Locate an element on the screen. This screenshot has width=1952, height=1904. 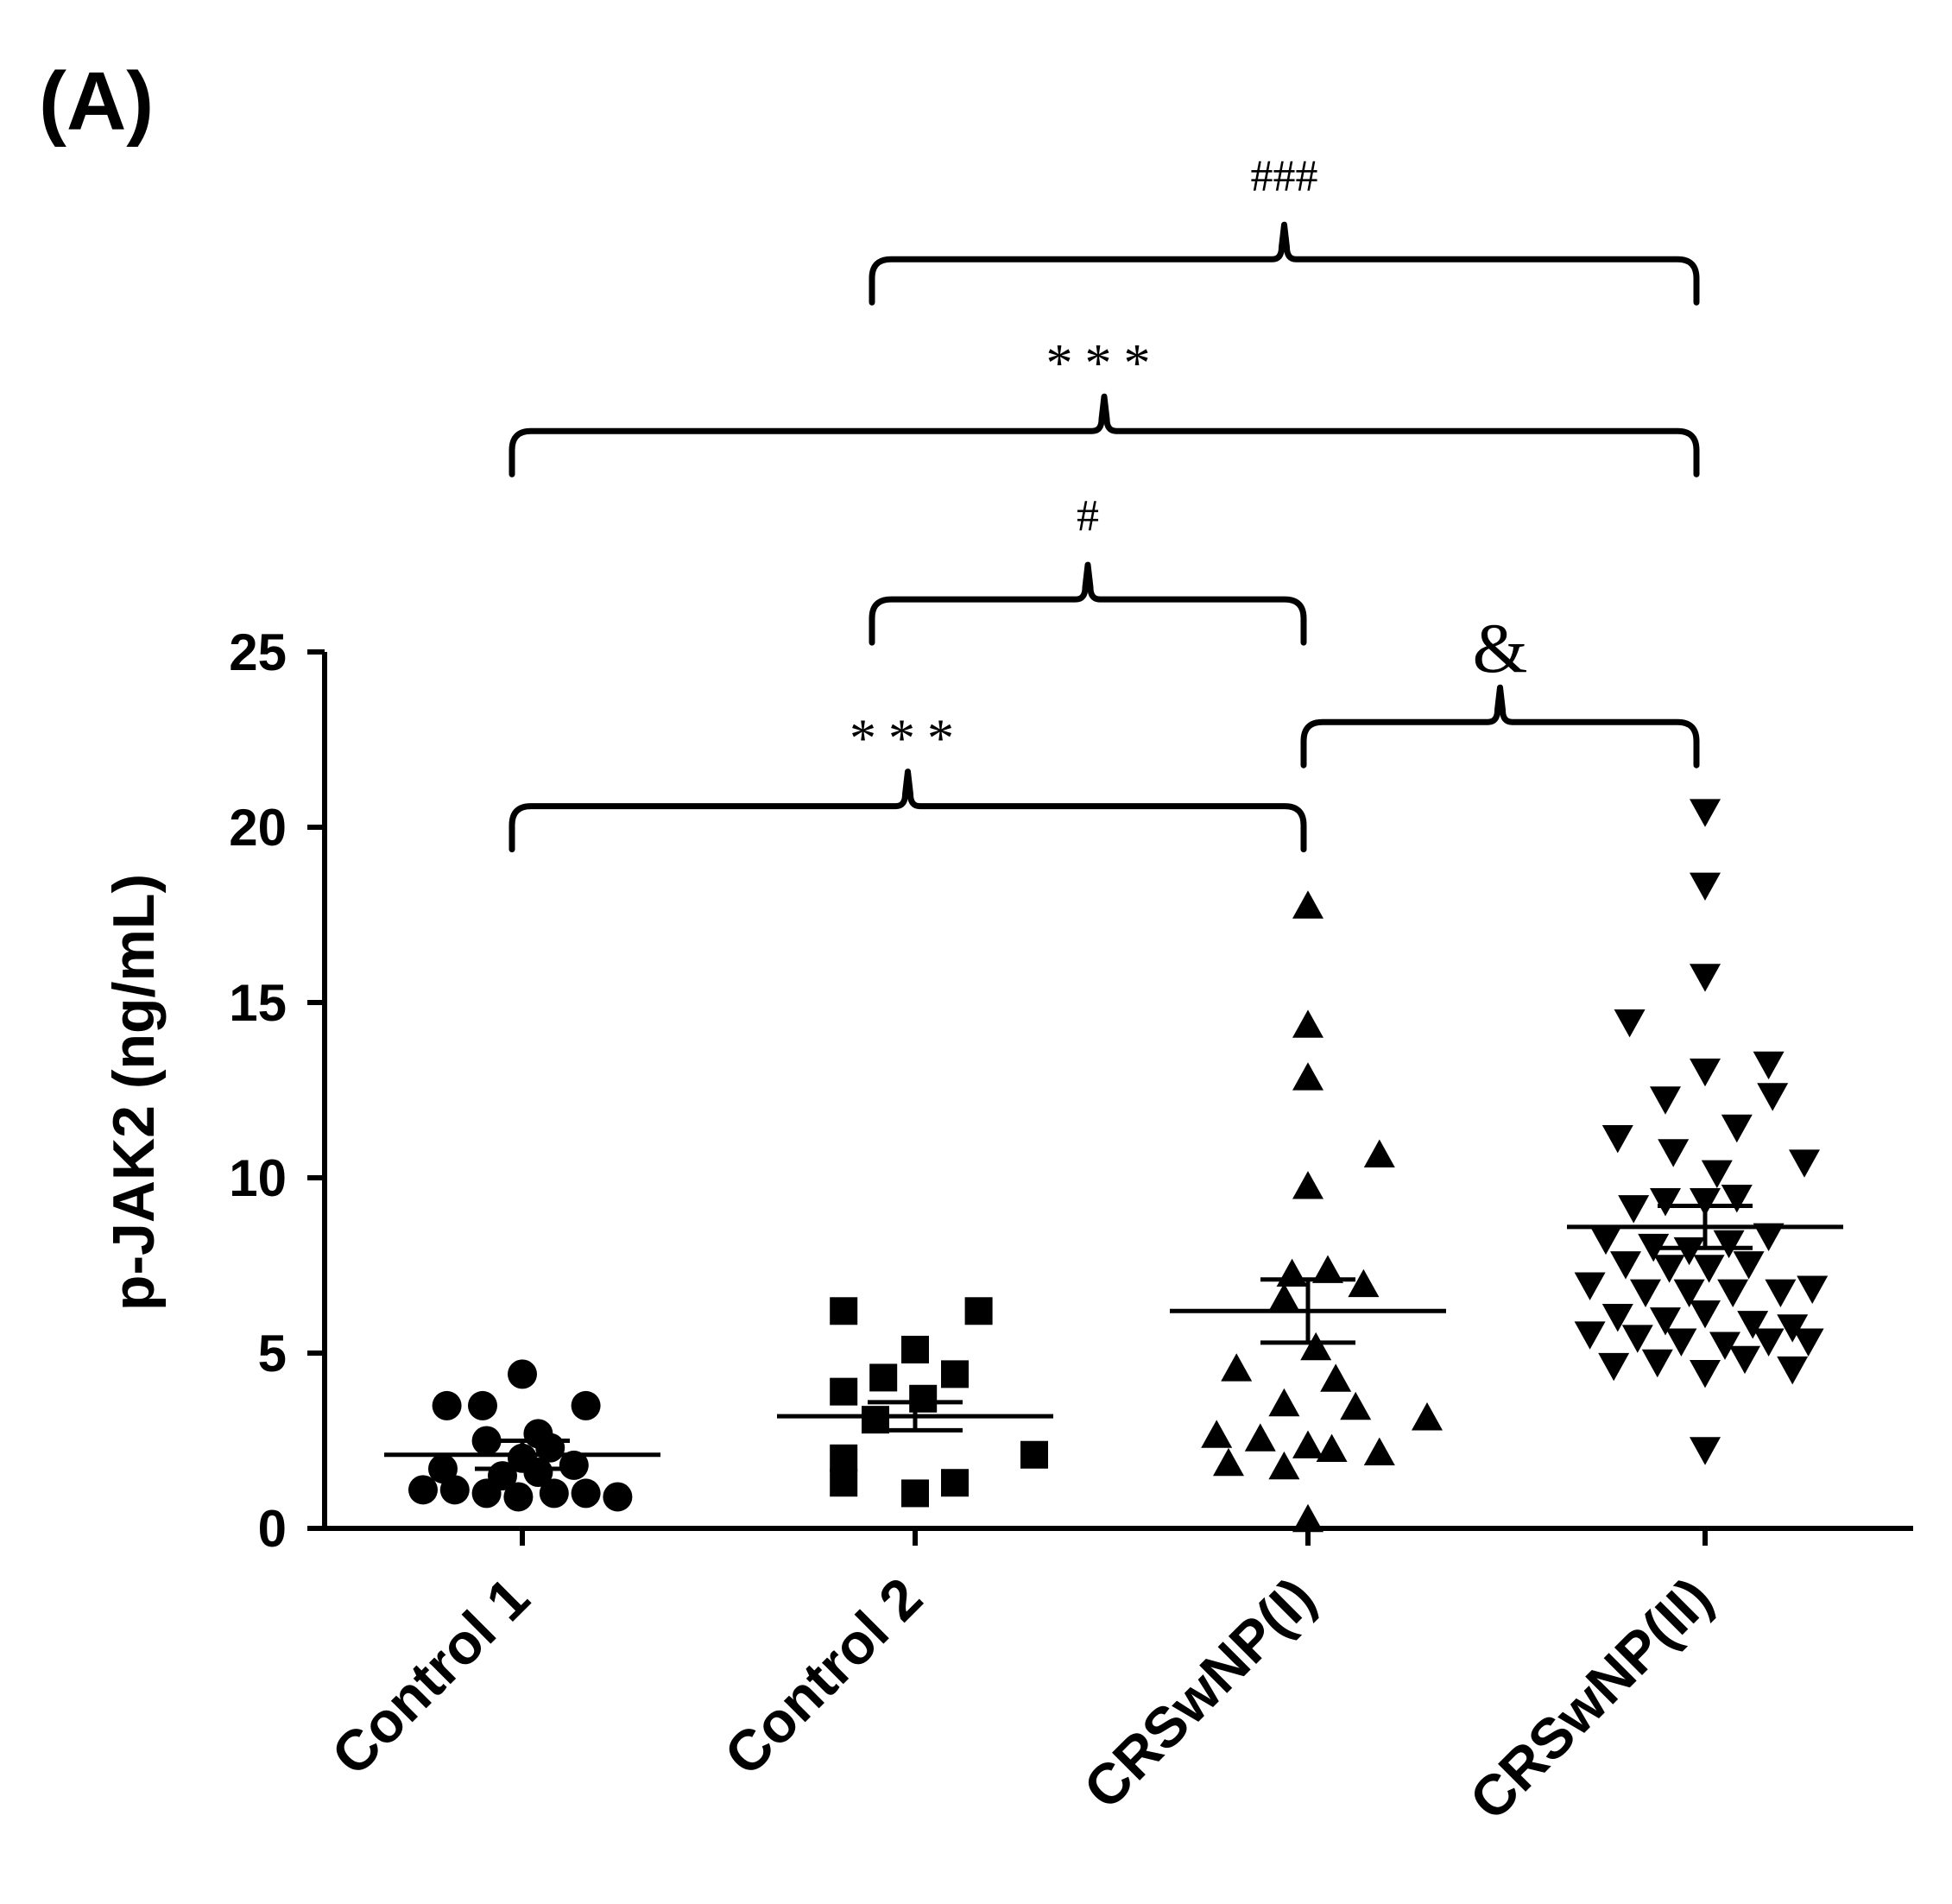
y-tick-label: 10 is located at coordinates (258, 1178).